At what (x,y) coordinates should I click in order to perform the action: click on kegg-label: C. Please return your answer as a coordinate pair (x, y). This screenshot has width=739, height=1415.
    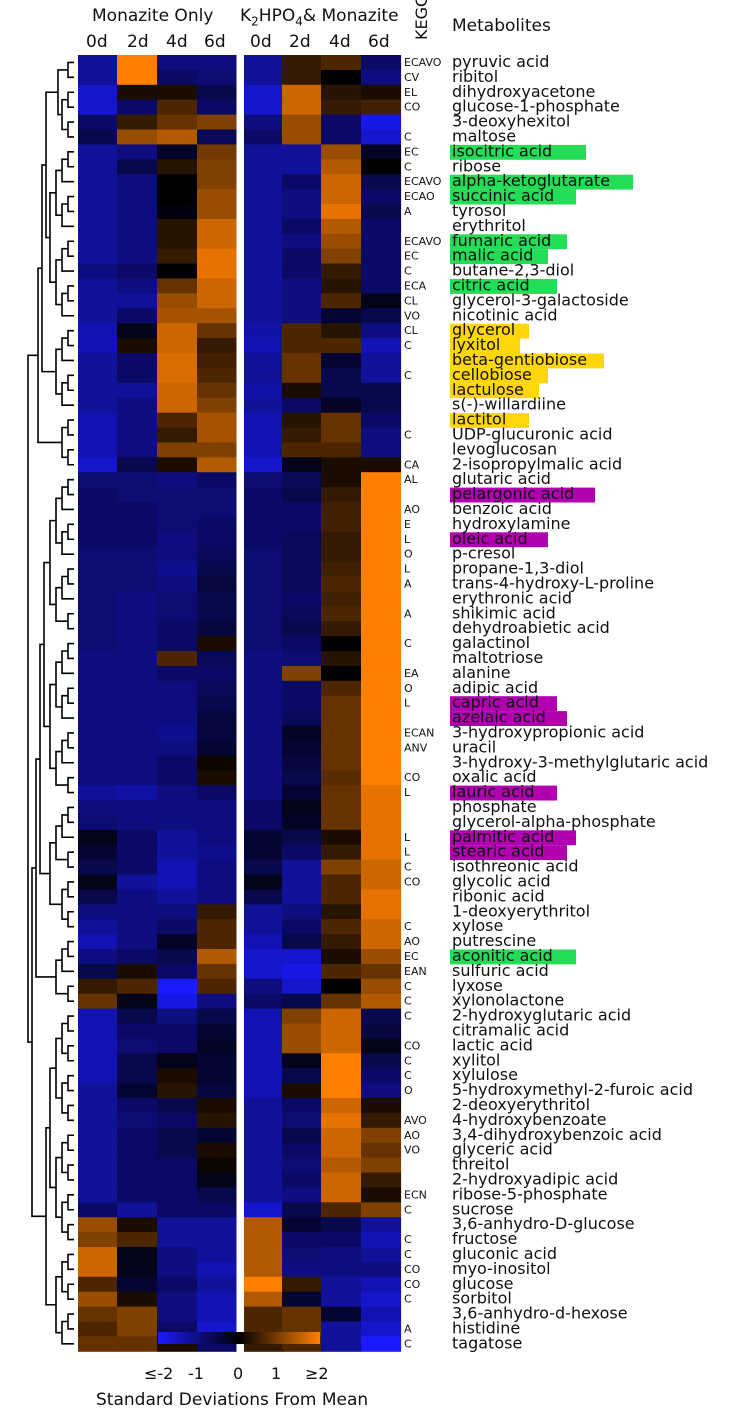
    Looking at the image, I should click on (408, 1001).